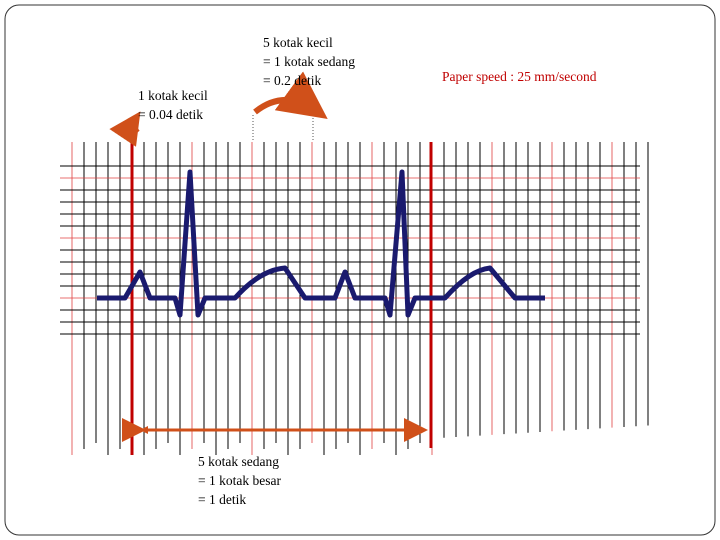  What do you see at coordinates (170, 114) in the screenshot?
I see `label: = 0.04 detik` at bounding box center [170, 114].